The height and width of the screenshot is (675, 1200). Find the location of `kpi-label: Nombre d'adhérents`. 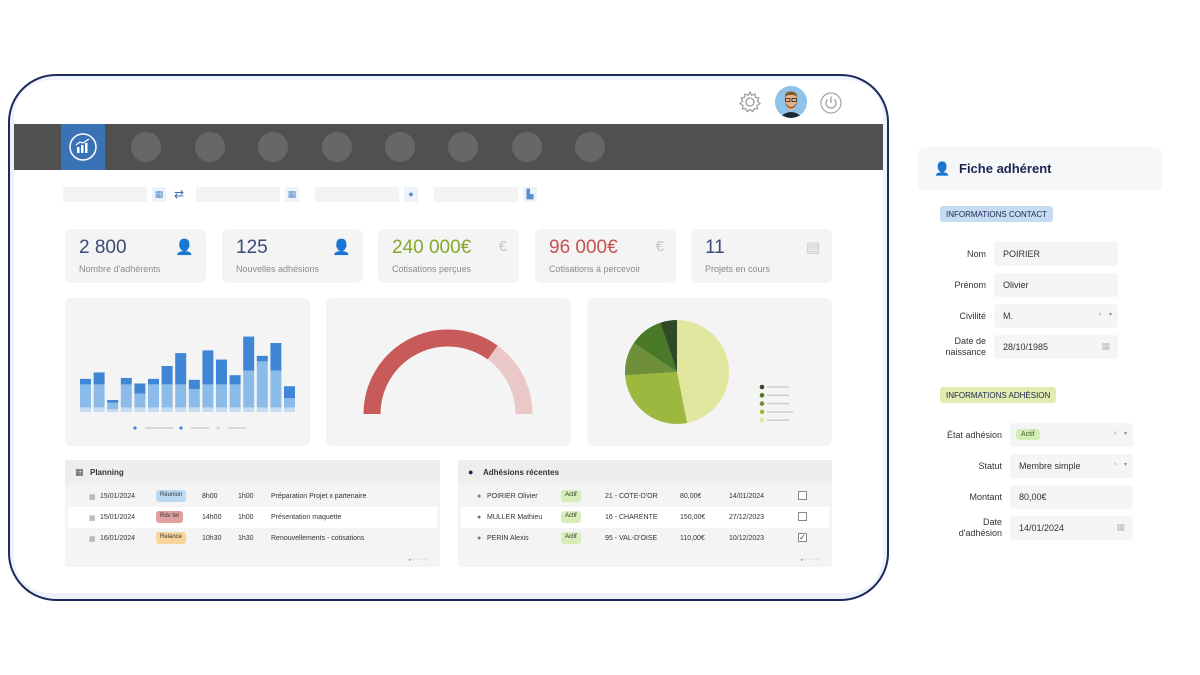

kpi-label: Nombre d'adhérents is located at coordinates (120, 269).